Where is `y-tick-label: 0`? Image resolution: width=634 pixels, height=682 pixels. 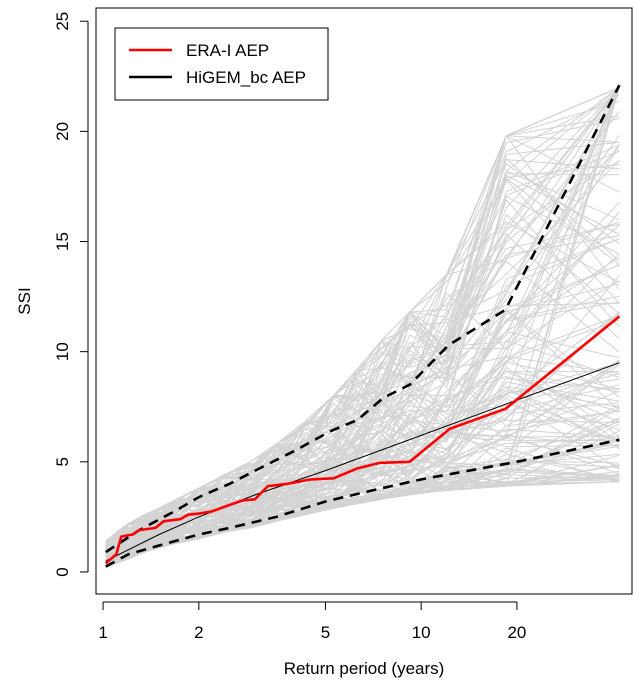 y-tick-label: 0 is located at coordinates (62, 571).